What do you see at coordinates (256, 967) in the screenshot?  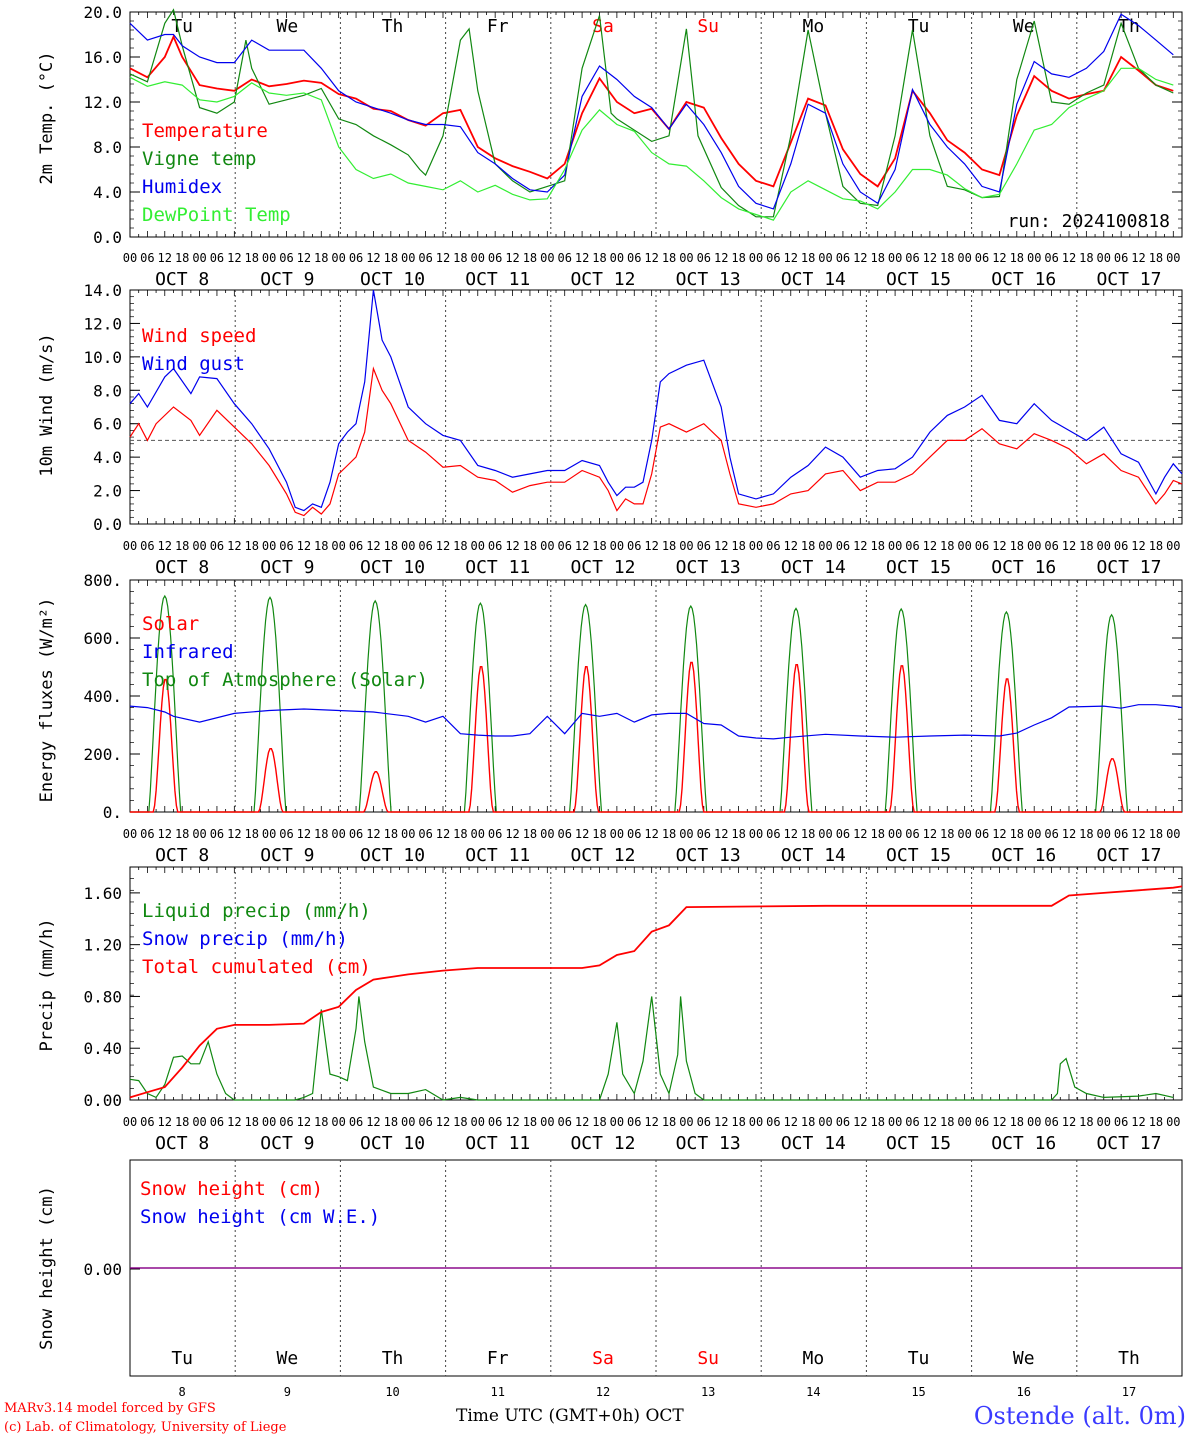 I see `legend-entry: Total cumulated (cm)` at bounding box center [256, 967].